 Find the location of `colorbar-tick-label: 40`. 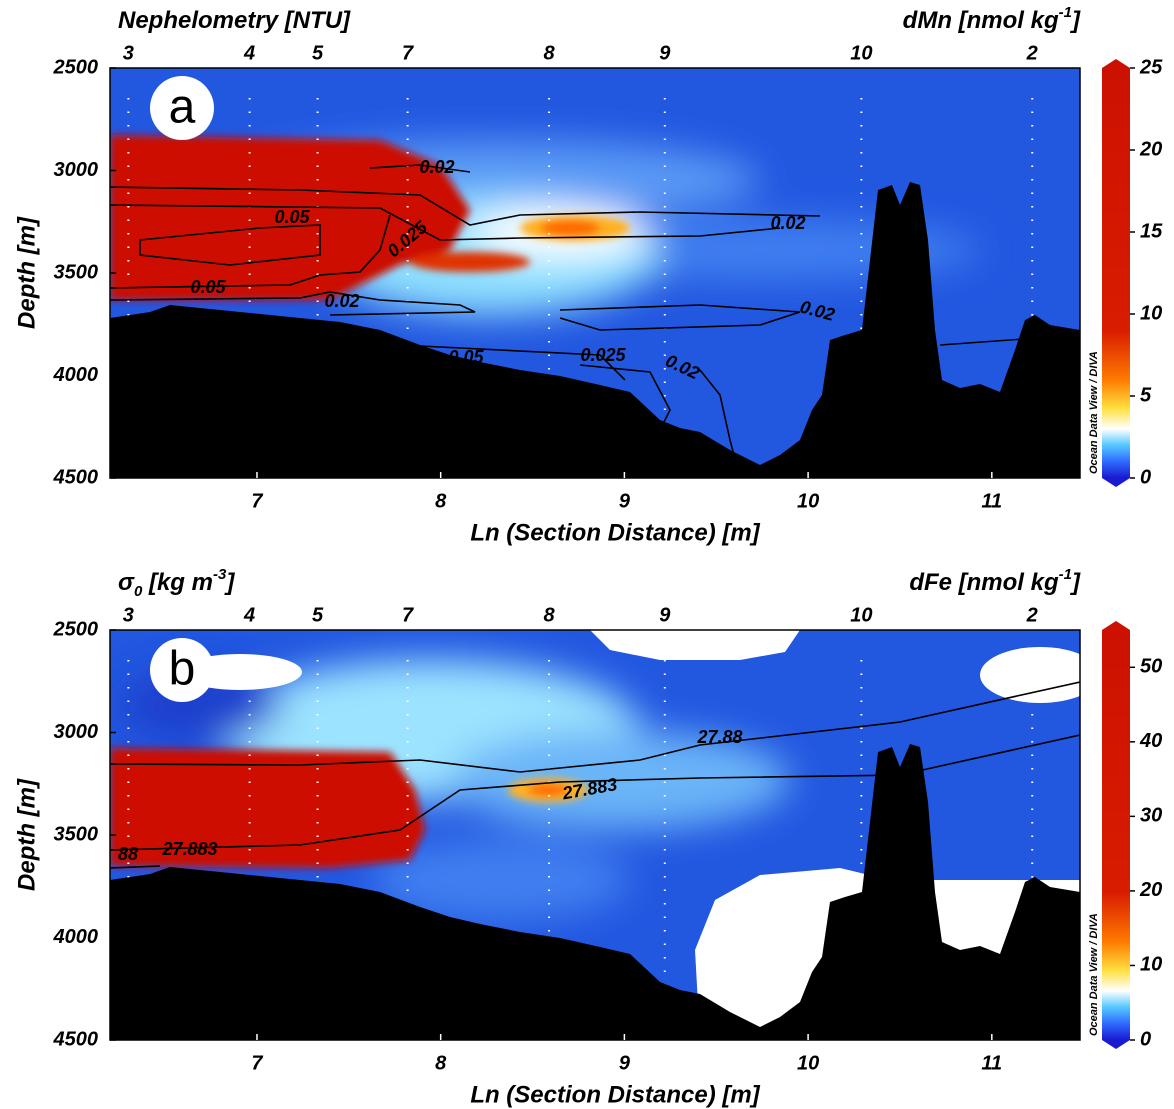

colorbar-tick-label: 40 is located at coordinates (1150, 741).